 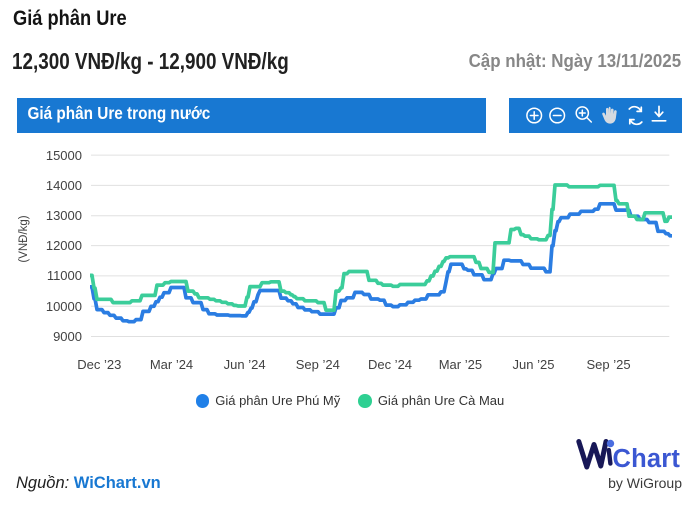 What do you see at coordinates (647, 459) in the screenshot?
I see `svg-text: Chart` at bounding box center [647, 459].